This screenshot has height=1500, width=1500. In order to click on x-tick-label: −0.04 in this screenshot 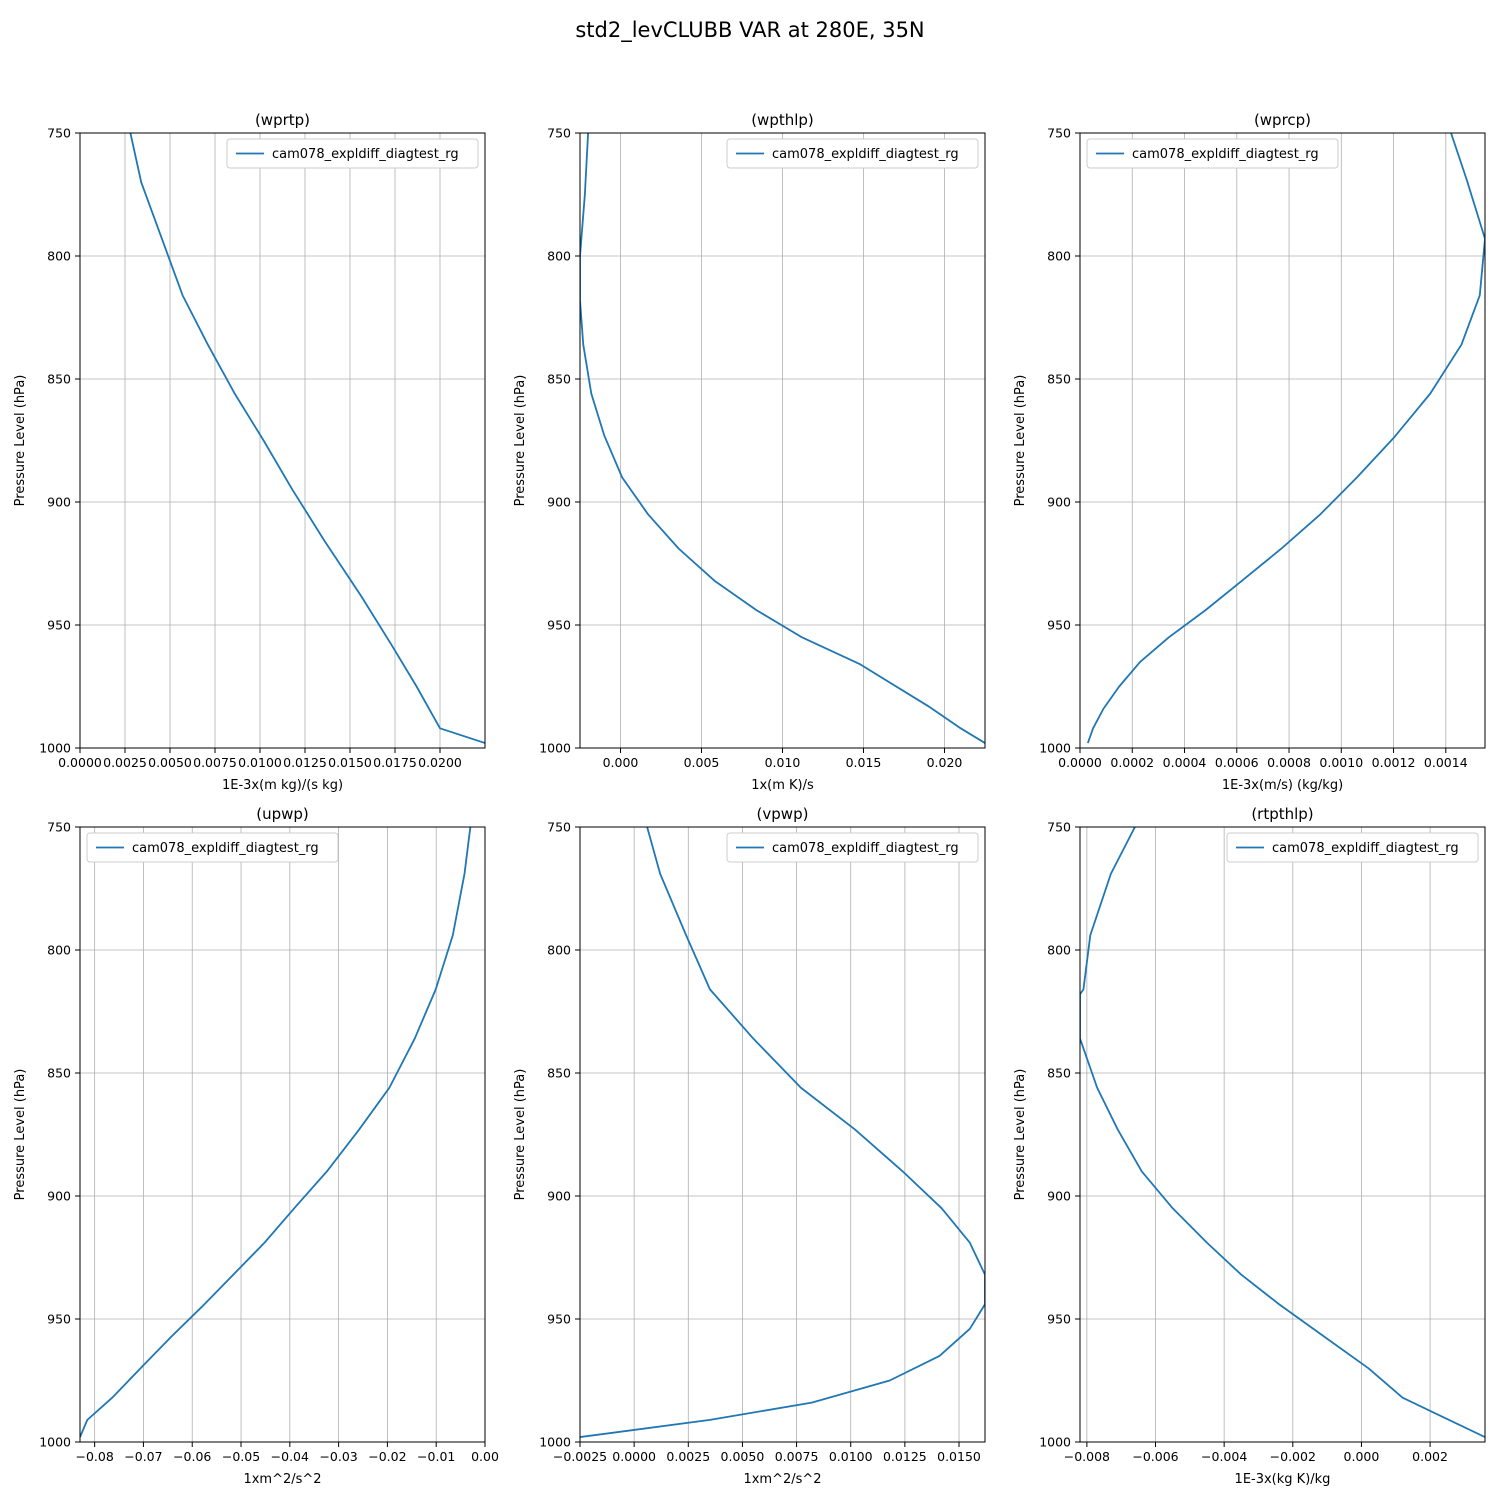, I will do `click(290, 1456)`.